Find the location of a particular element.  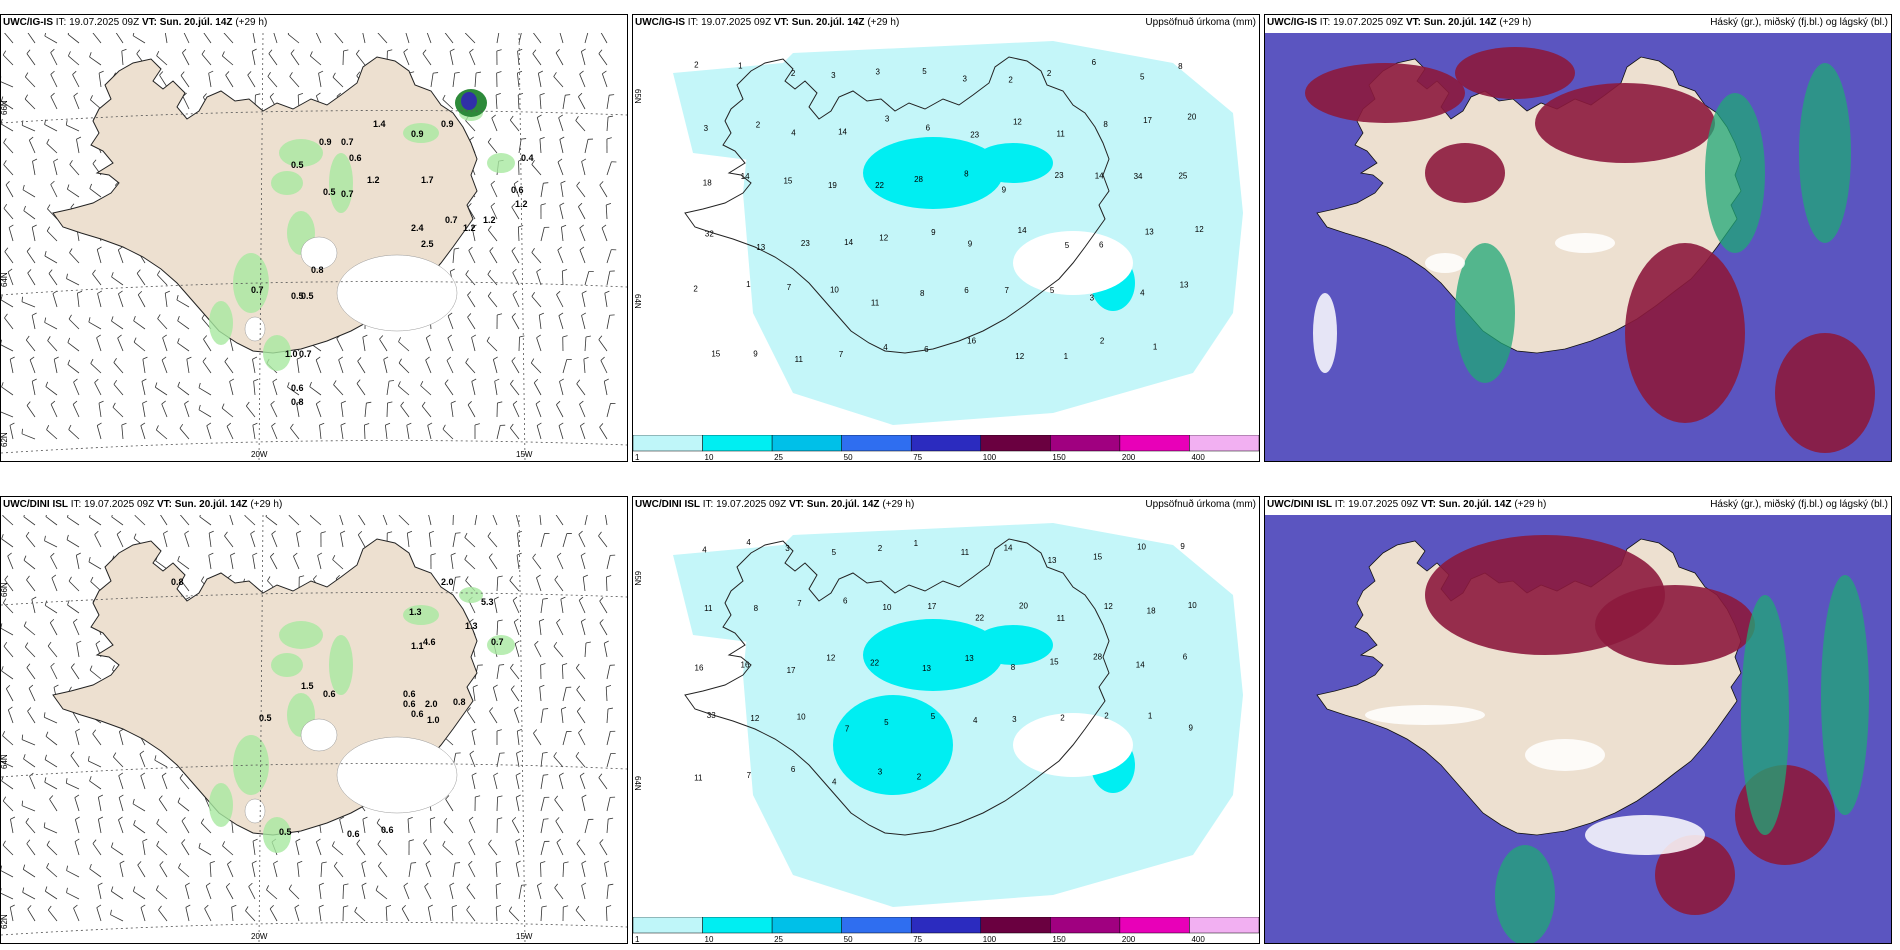

lon-line is located at coordinates (522, 247).